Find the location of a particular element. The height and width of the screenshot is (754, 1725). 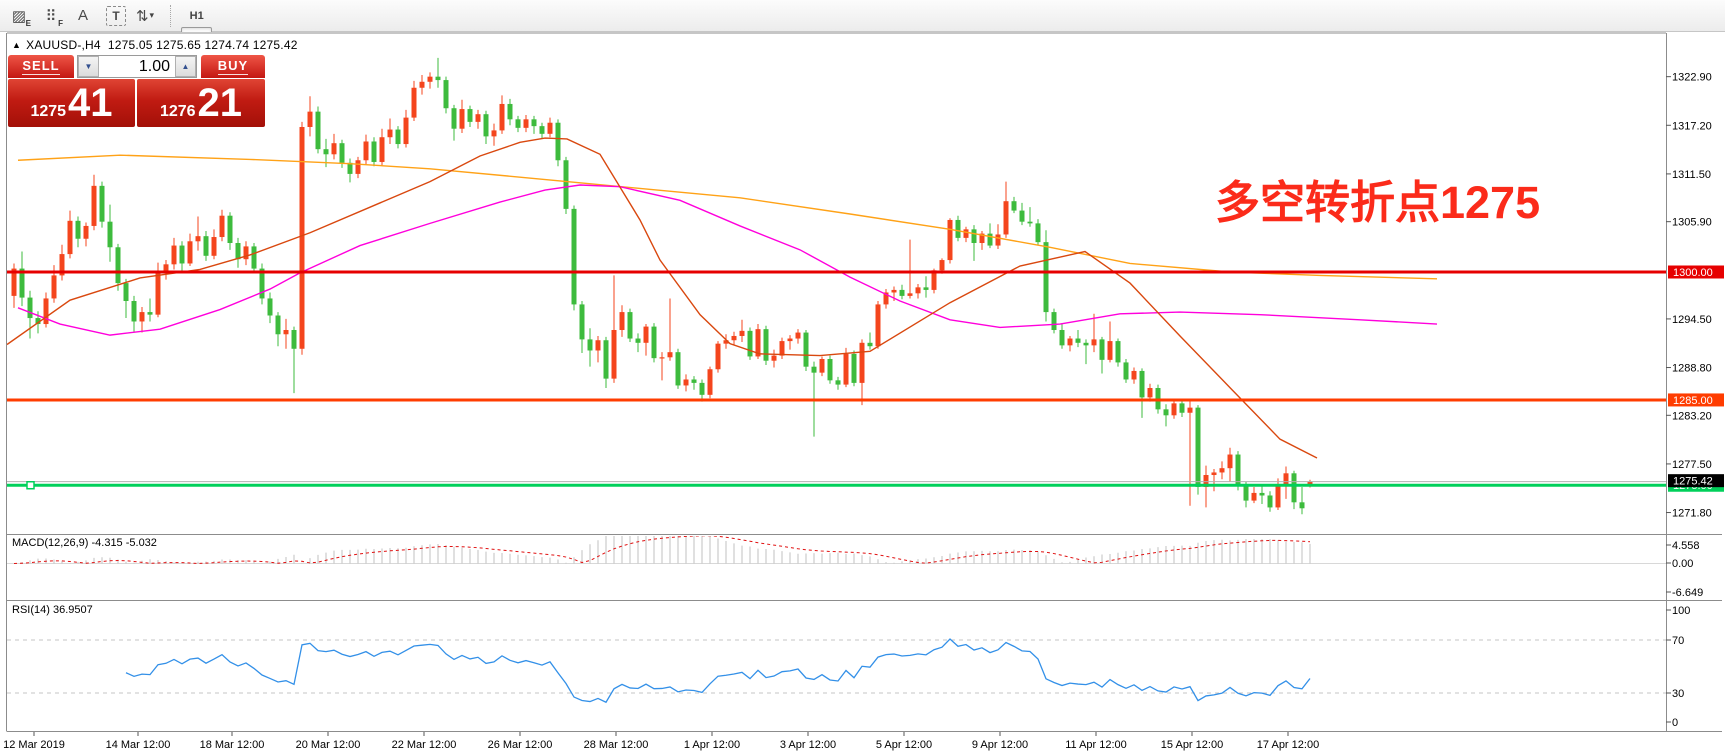

buy-price-prefix: 1276 is located at coordinates (177, 111).